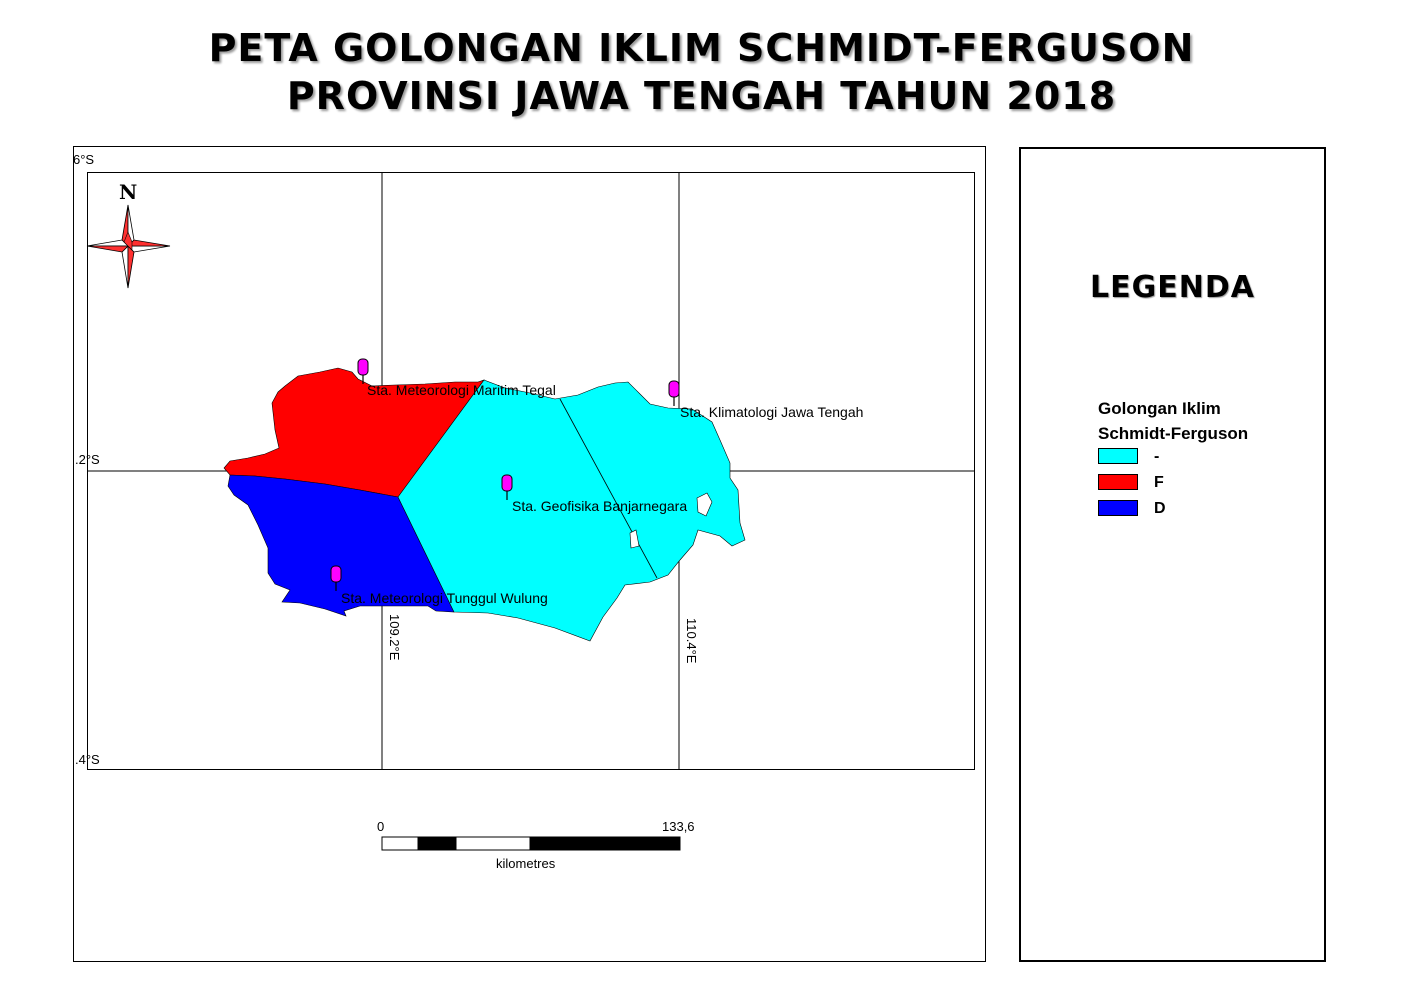 This screenshot has width=1403, height=992. What do you see at coordinates (461, 390) in the screenshot?
I see `station-label-tegal: Sta. Meteorologi Maritim Tegal` at bounding box center [461, 390].